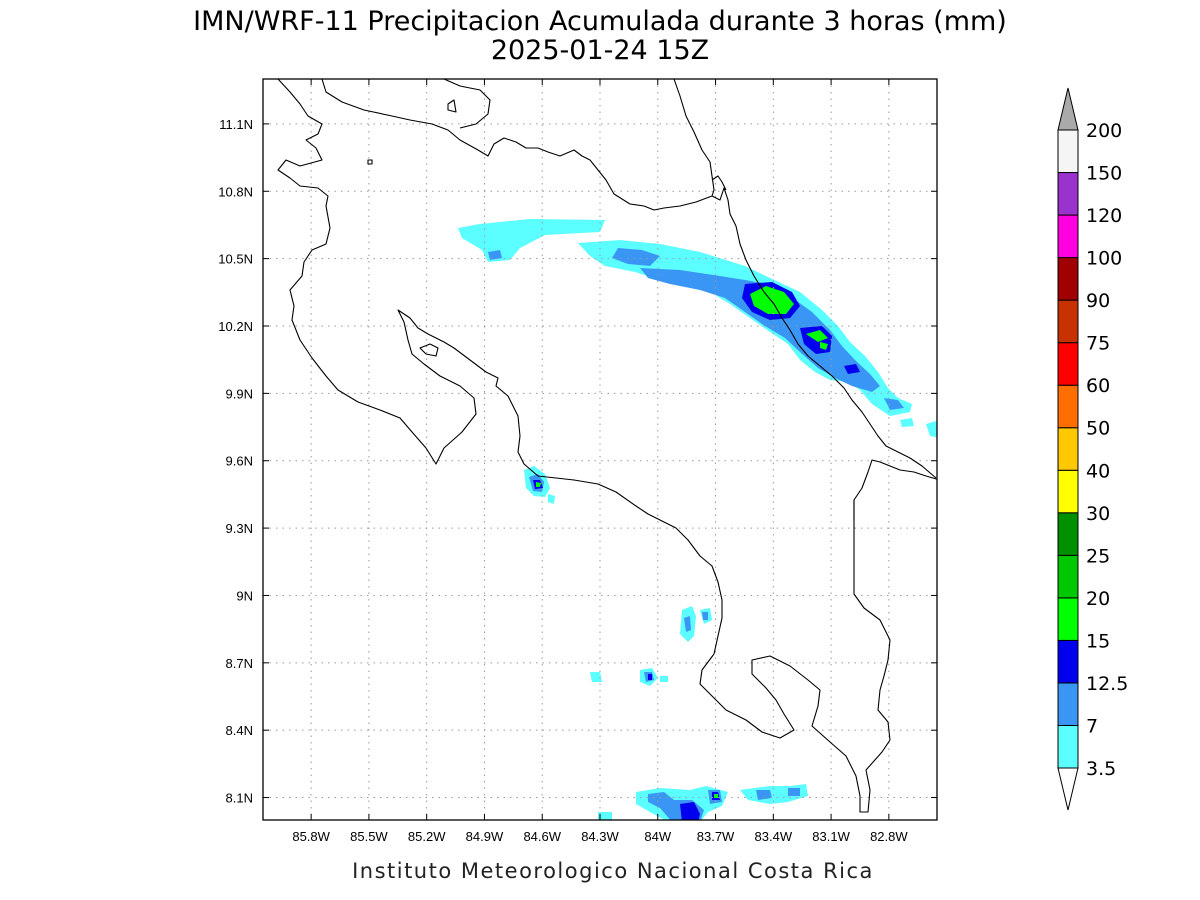 This screenshot has height=900, width=1200. What do you see at coordinates (1068, 109) in the screenshot?
I see `colorbar-upper-arrow` at bounding box center [1068, 109].